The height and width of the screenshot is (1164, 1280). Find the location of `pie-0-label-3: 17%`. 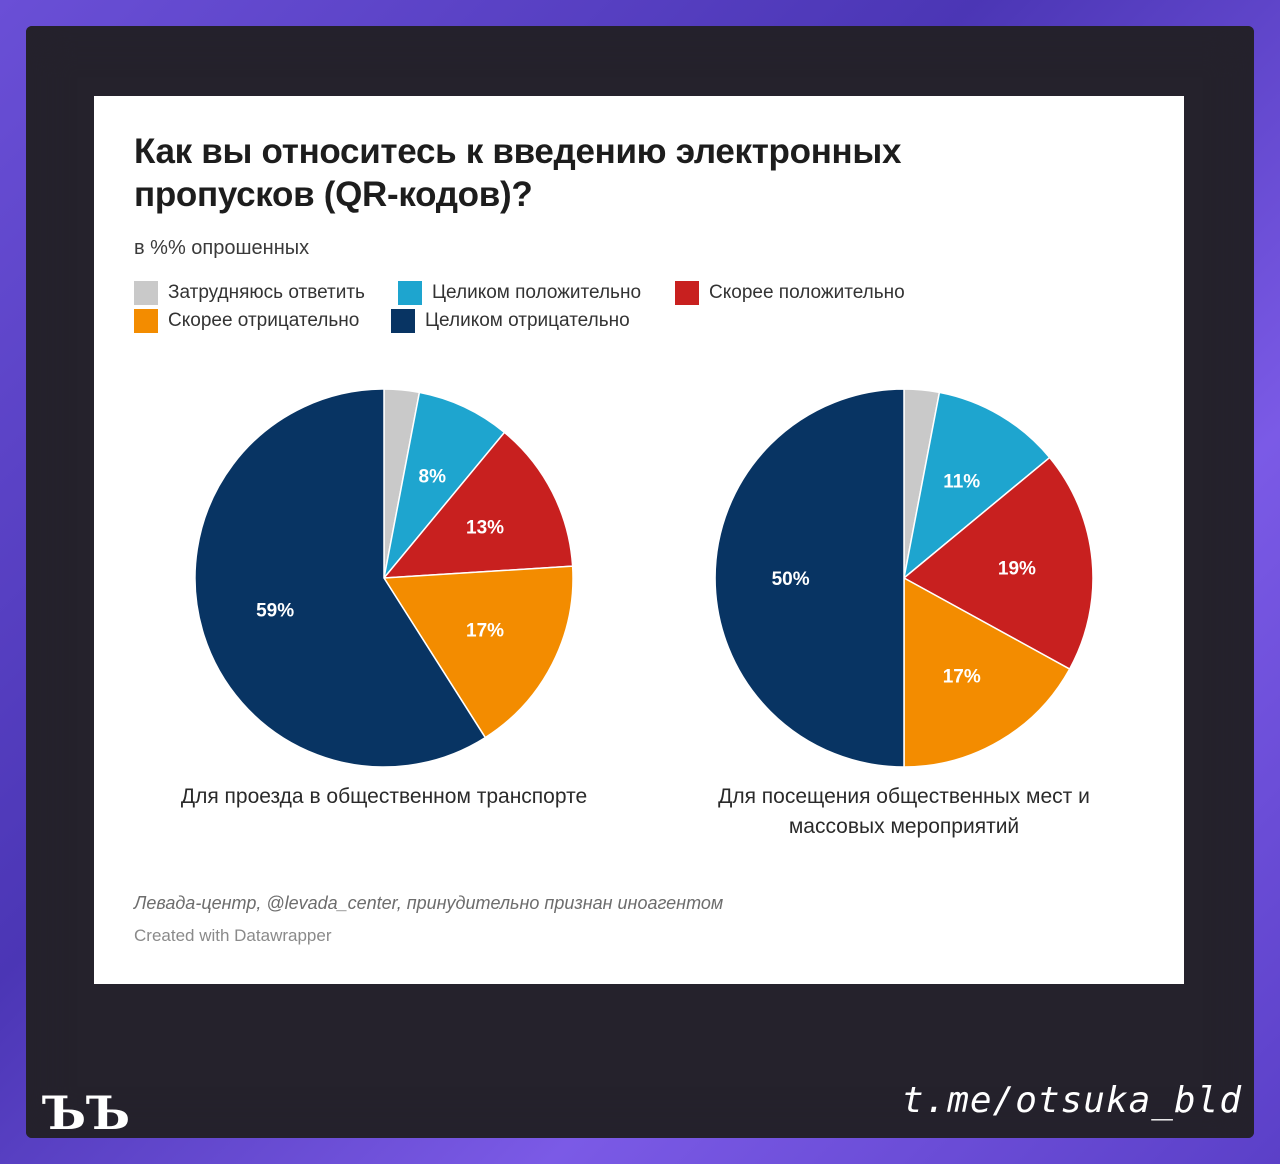

pie-0-label-3: 17% is located at coordinates (485, 630).